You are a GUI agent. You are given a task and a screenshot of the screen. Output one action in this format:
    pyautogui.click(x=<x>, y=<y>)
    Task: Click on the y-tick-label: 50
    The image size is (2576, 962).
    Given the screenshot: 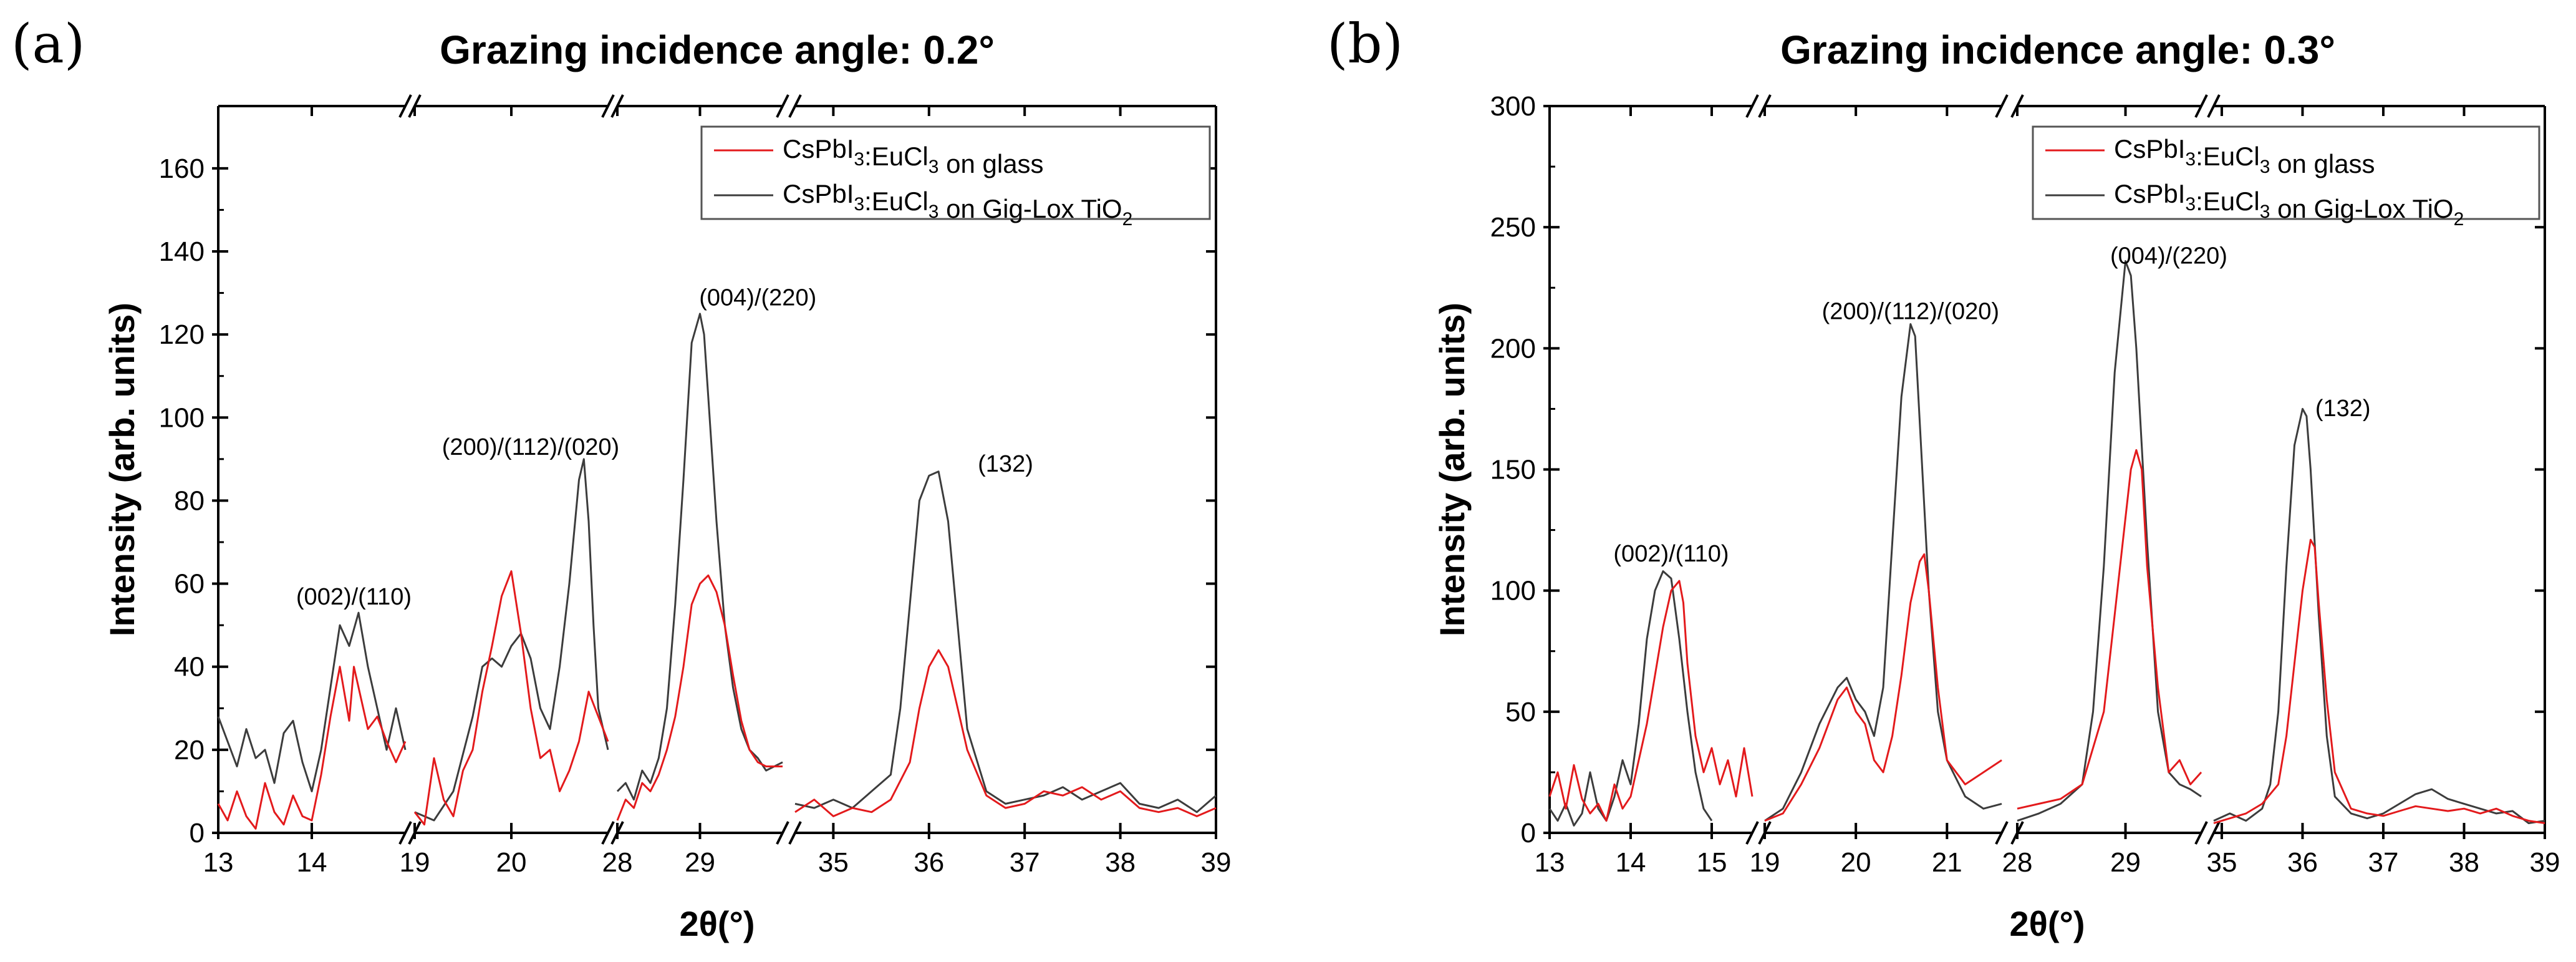 What is the action you would take?
    pyautogui.click(x=1520, y=712)
    